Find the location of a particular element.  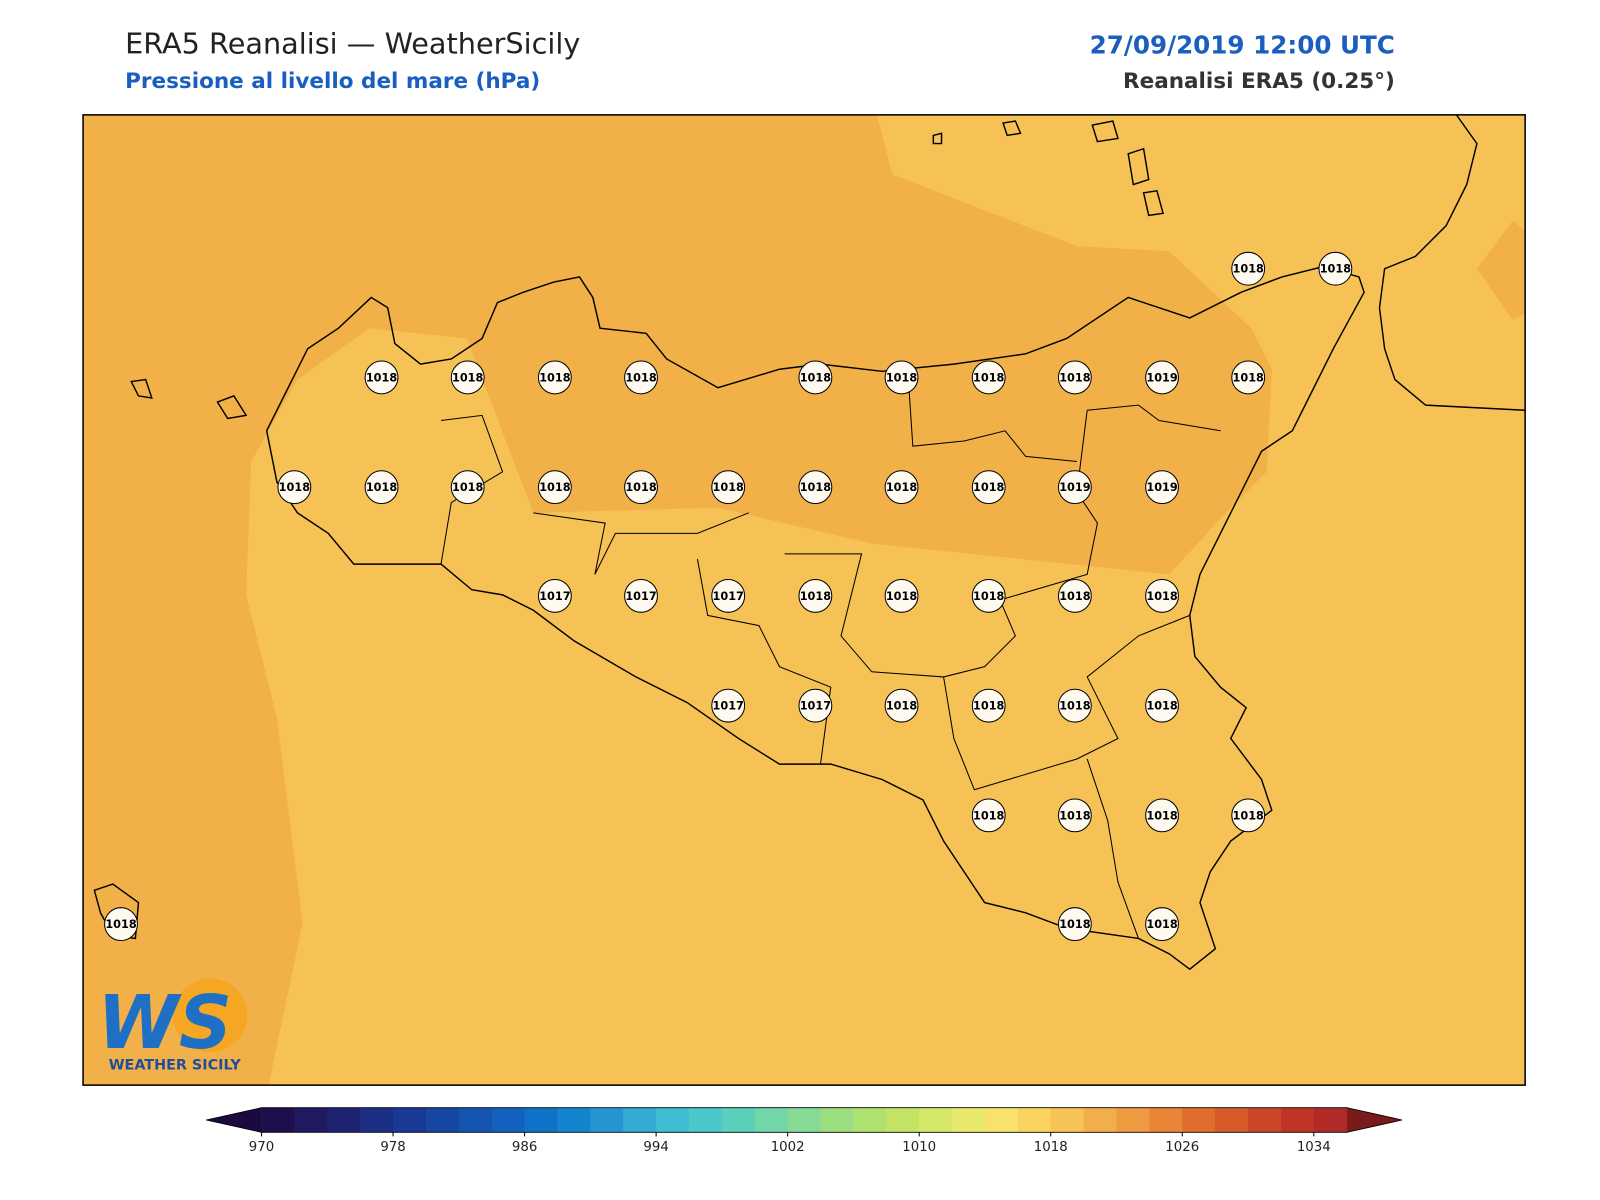

source: Reanalisi ERA5 (0.25°) is located at coordinates (1259, 81).